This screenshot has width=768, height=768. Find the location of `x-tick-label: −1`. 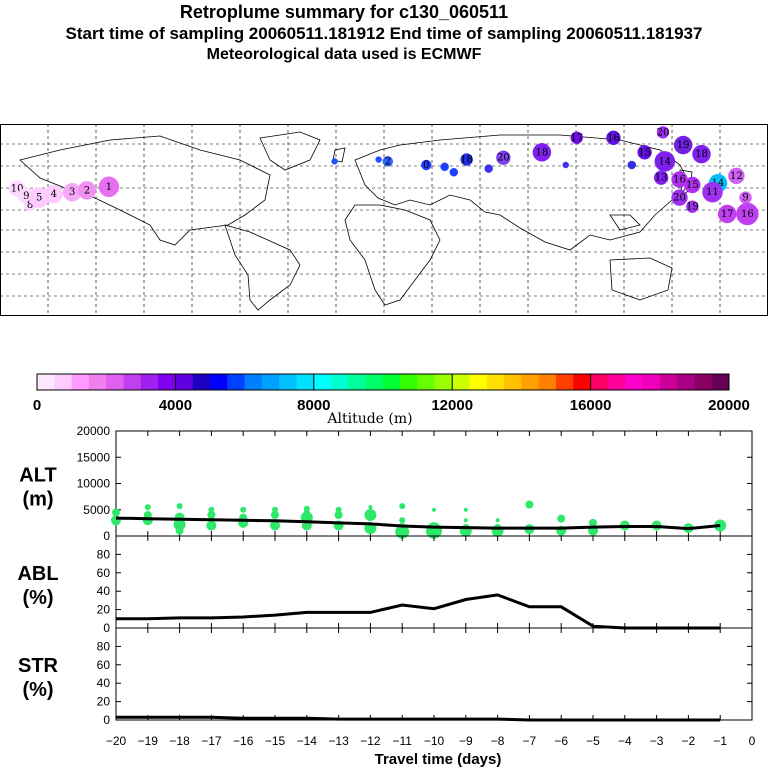

x-tick-label: −1 is located at coordinates (720, 741).